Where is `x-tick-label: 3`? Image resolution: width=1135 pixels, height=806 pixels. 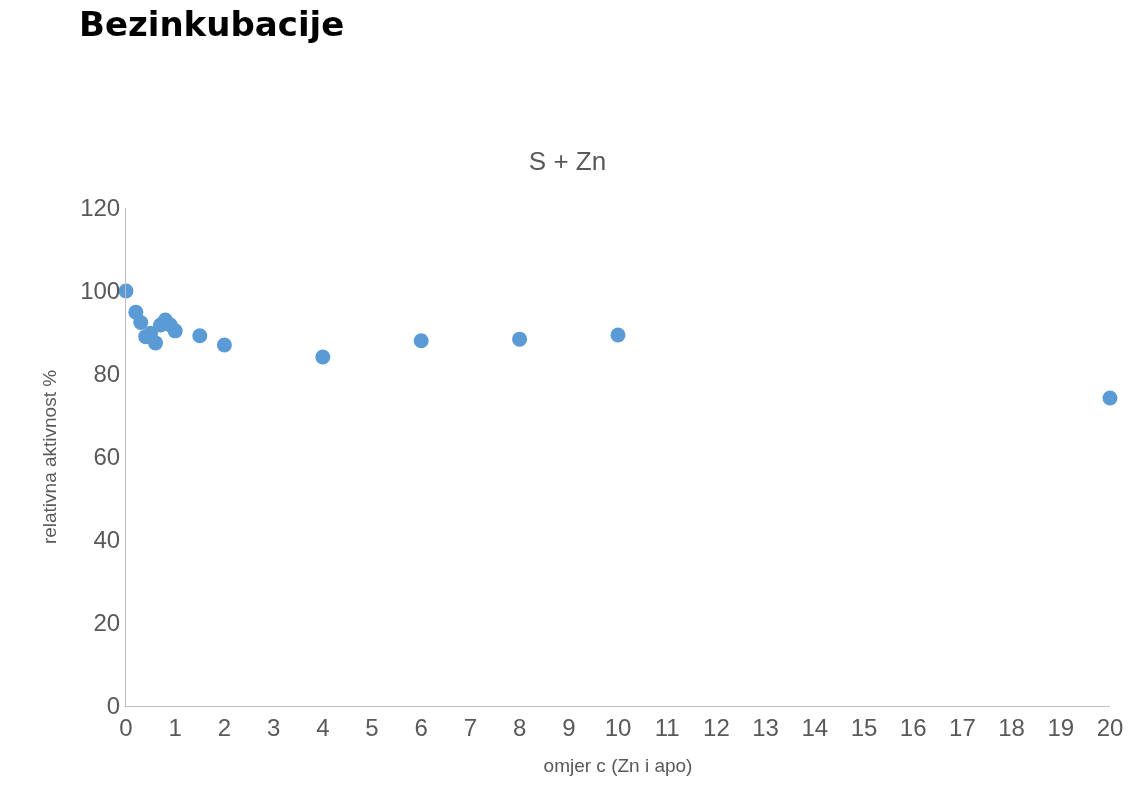
x-tick-label: 3 is located at coordinates (273, 727).